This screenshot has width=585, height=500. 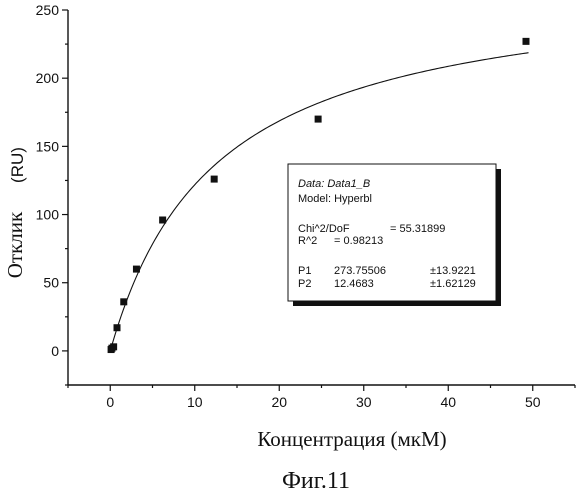 What do you see at coordinates (304, 284) in the screenshot?
I see `legend-p2-name: P2` at bounding box center [304, 284].